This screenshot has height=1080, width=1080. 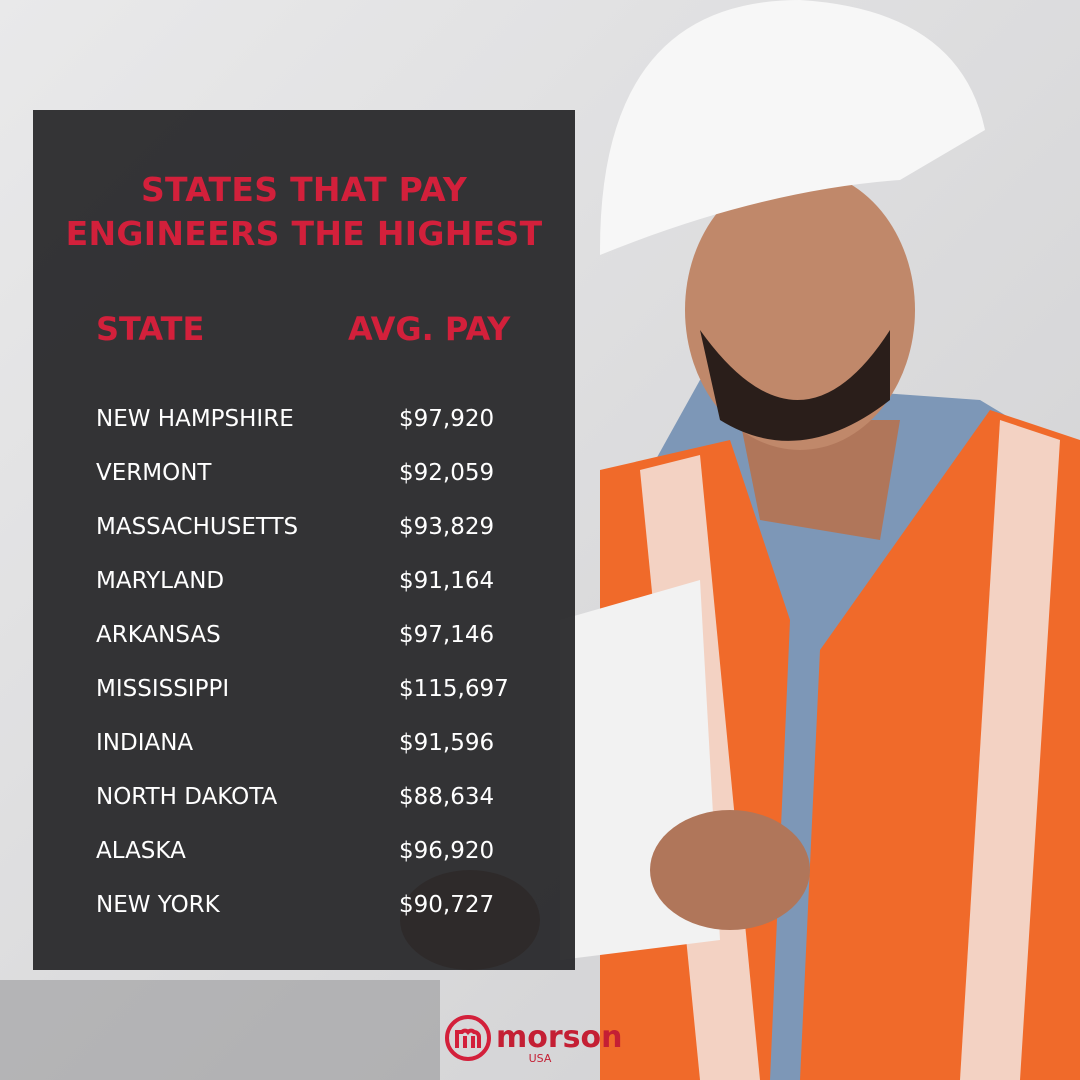 I want to click on state-name: ALASKA, so click(x=141, y=851).